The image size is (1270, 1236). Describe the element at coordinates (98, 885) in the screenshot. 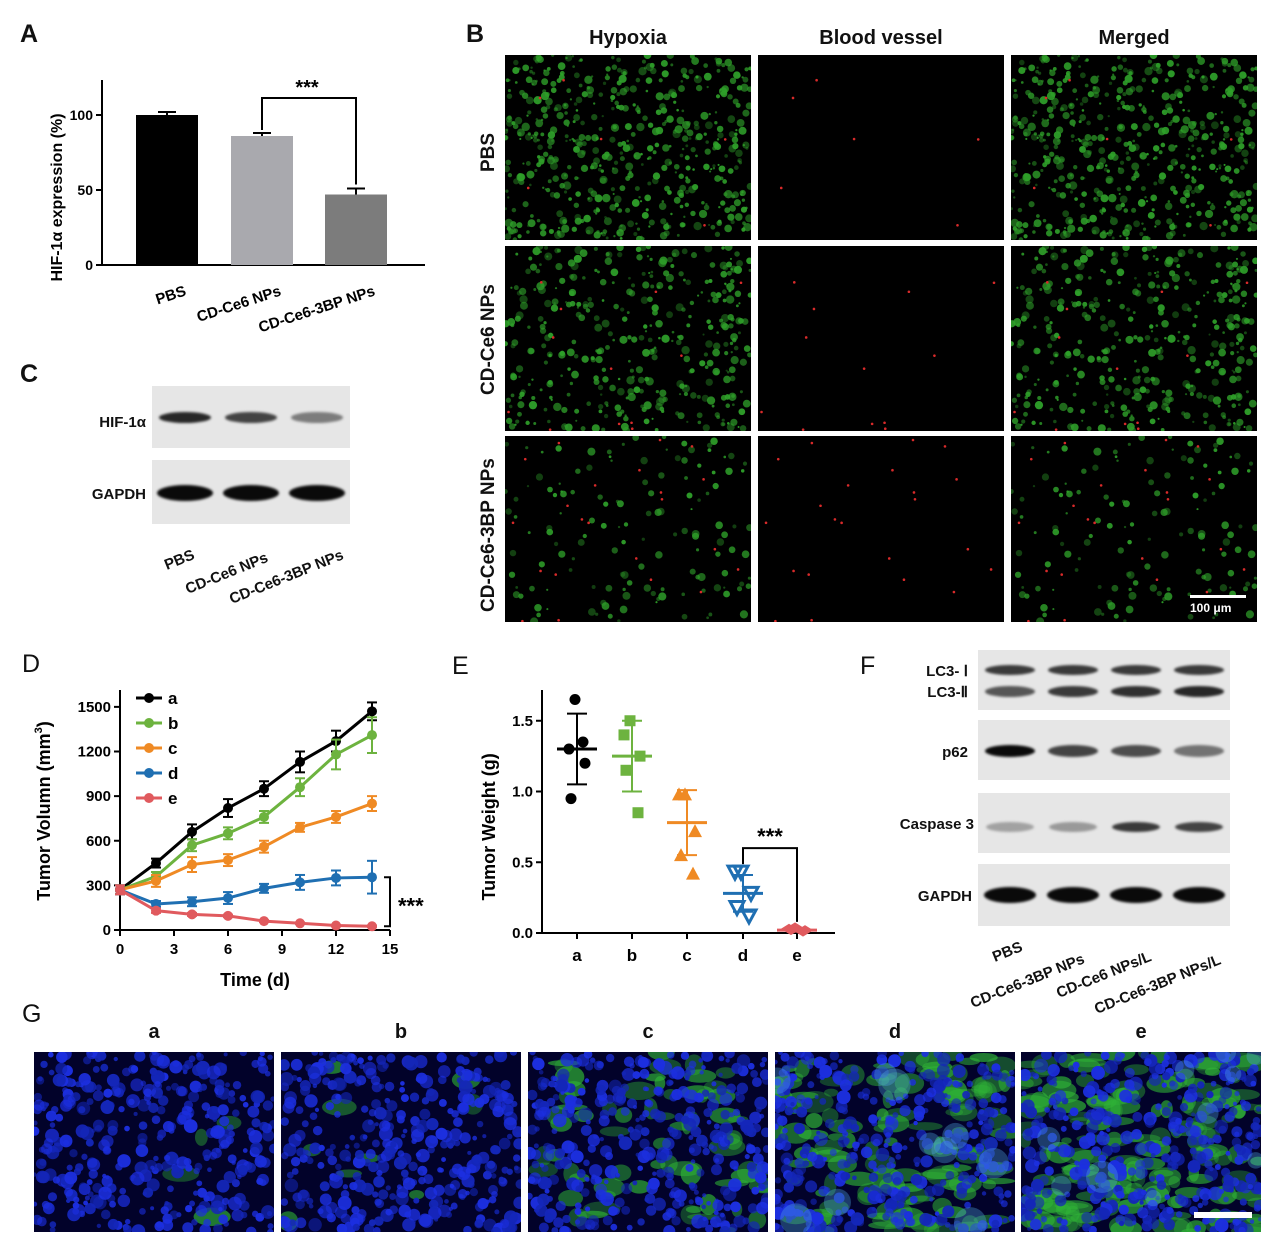

I see `y-tick-label: 300` at that location.